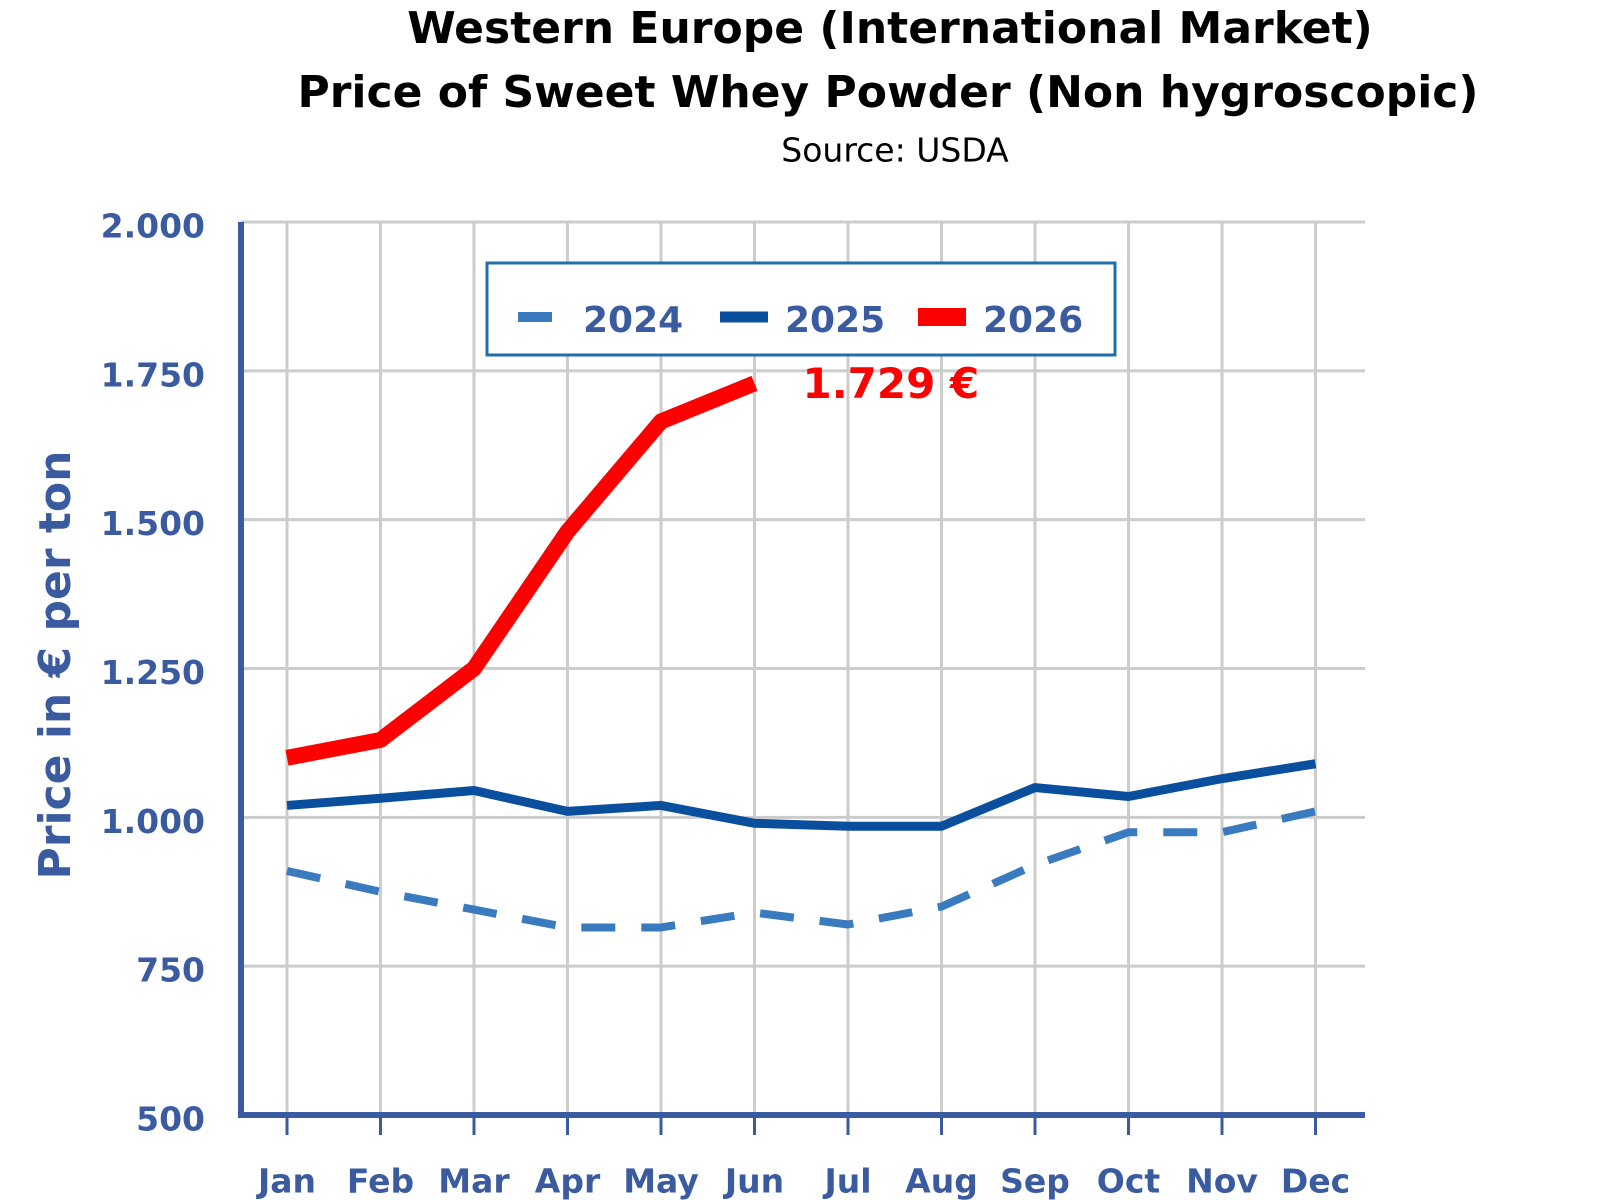 The height and width of the screenshot is (1200, 1600). Describe the element at coordinates (286, 1181) in the screenshot. I see `x-tick-label: Jan` at that location.